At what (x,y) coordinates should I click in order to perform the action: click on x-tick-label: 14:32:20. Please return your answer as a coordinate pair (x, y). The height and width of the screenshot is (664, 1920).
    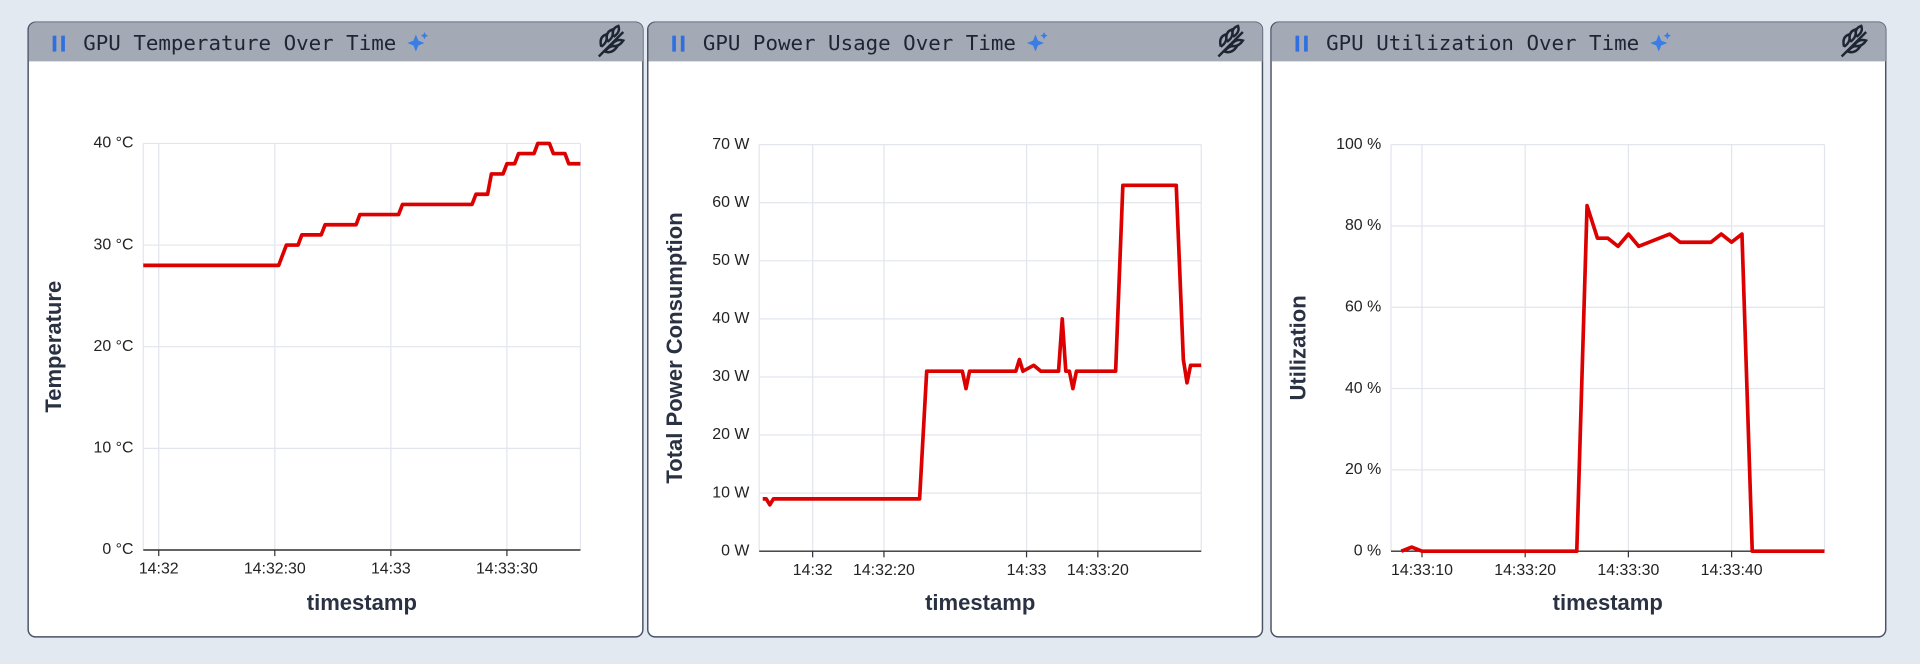
    Looking at the image, I should click on (884, 570).